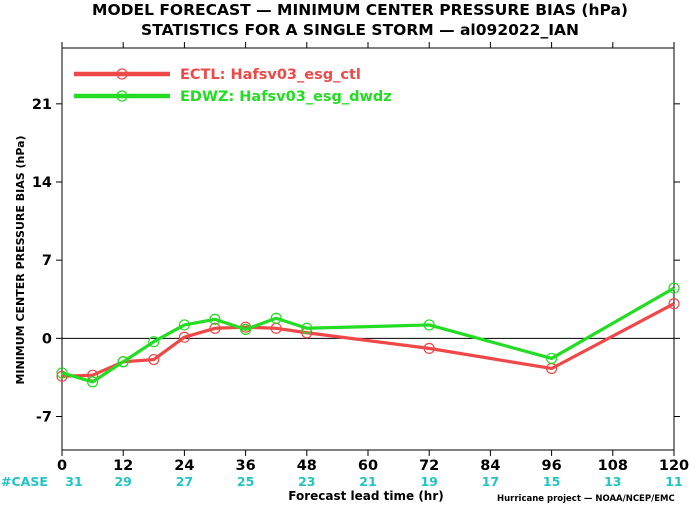  Describe the element at coordinates (612, 481) in the screenshot. I see `case-count: 13` at that location.